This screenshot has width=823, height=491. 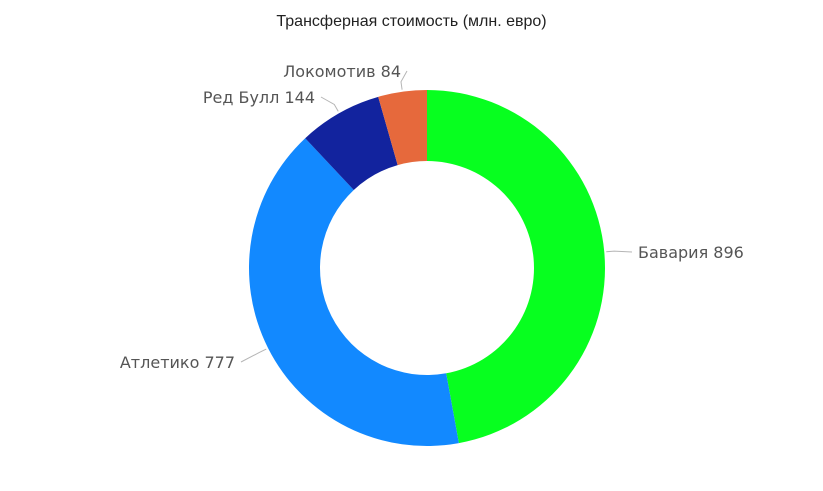 What do you see at coordinates (342, 71) in the screenshot?
I see `slice-label-4: Локомотив 84` at bounding box center [342, 71].